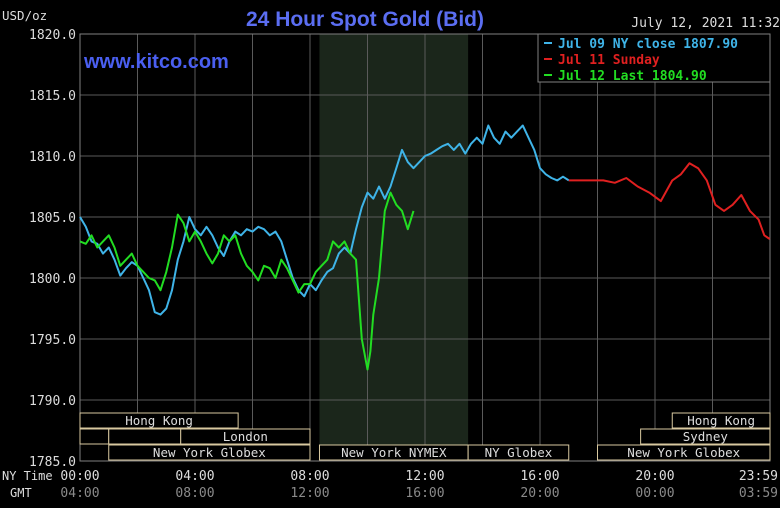 The width and height of the screenshot is (780, 508). I want to click on y-axis-label: USD/oz, so click(24, 15).